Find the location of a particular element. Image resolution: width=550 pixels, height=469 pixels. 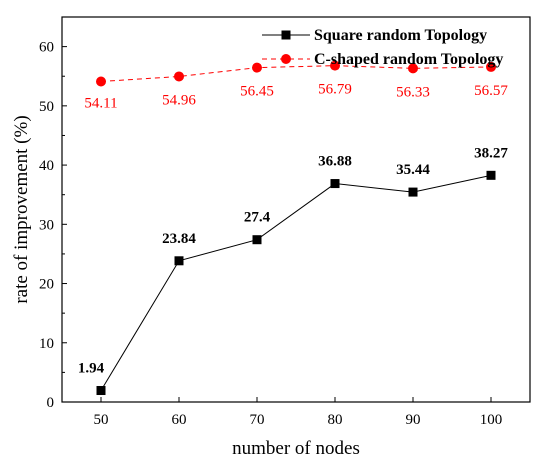

x-axis: 50 60 70 80 90 100 is located at coordinates (298, 412).